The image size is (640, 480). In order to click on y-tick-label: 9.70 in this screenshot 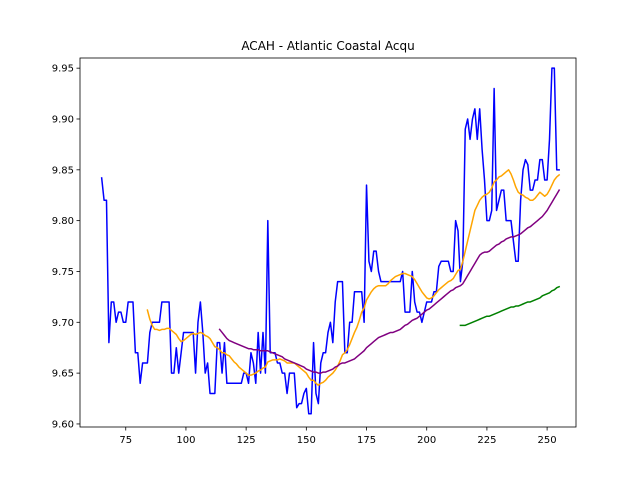, I will do `click(63, 323)`.